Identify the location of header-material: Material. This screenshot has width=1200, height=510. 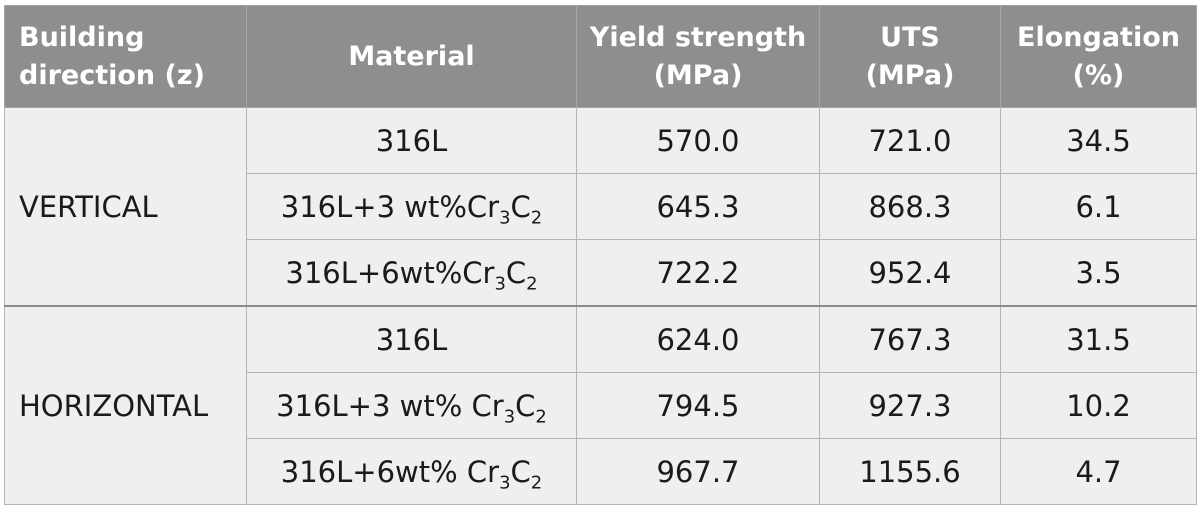
(411, 56).